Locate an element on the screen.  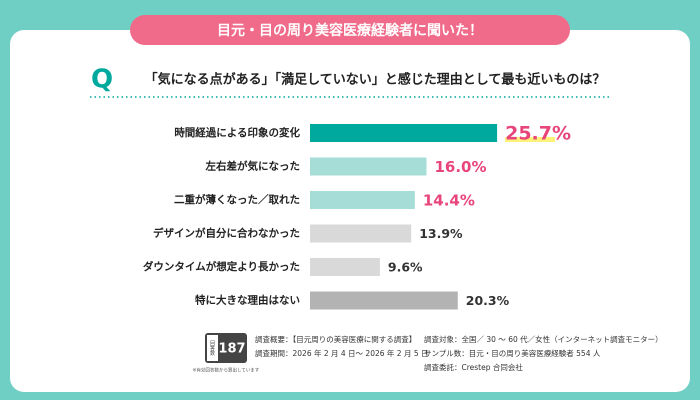
value-label: 20.3% is located at coordinates (488, 300).